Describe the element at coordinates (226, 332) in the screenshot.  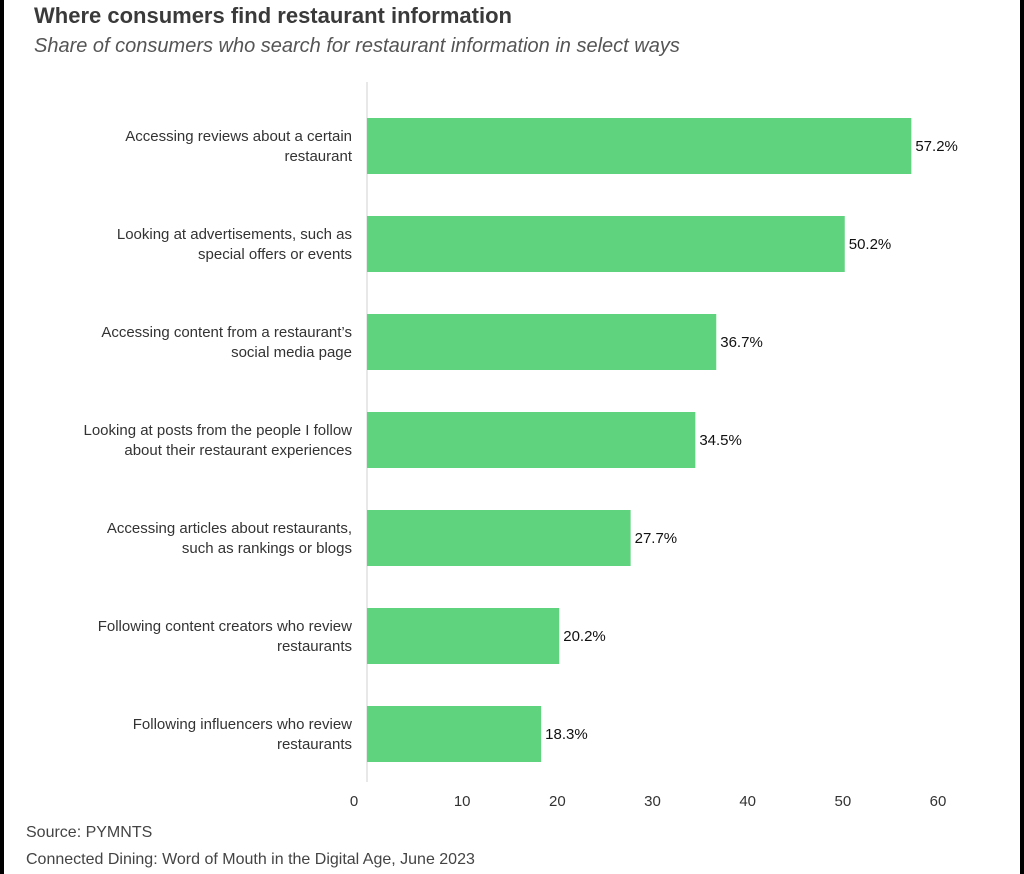
I see `category-label: Accessing content from a restaurant’s` at that location.